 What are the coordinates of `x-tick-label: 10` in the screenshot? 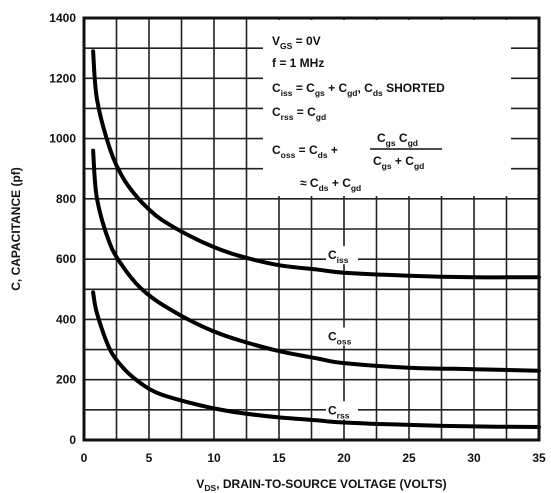 It's located at (214, 458).